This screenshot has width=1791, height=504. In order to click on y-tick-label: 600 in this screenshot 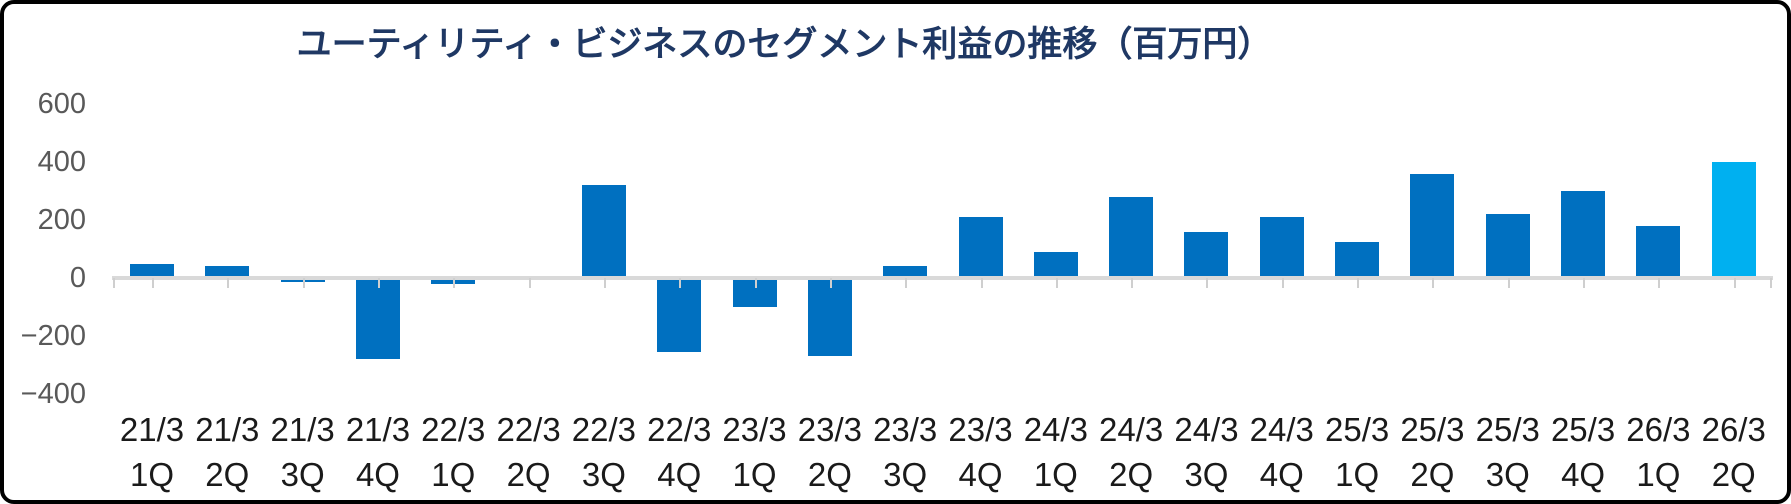, I will do `click(61, 104)`.